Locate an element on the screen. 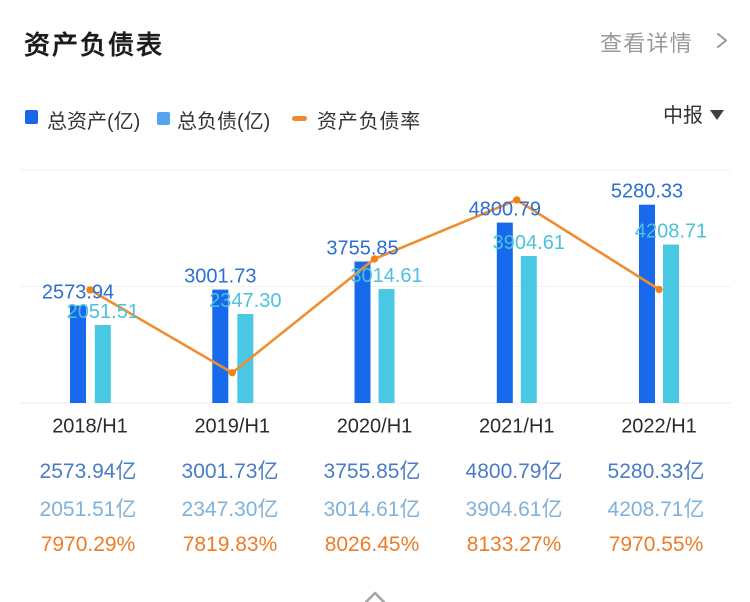 This screenshot has height=602, width=750. svg-text: 2347.30 is located at coordinates (245, 301).